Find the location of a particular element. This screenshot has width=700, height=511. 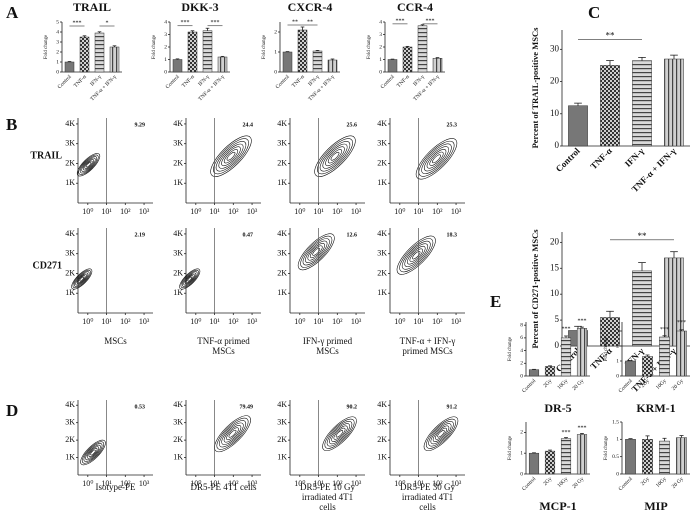

caption: cells is located at coordinates (327, 506).